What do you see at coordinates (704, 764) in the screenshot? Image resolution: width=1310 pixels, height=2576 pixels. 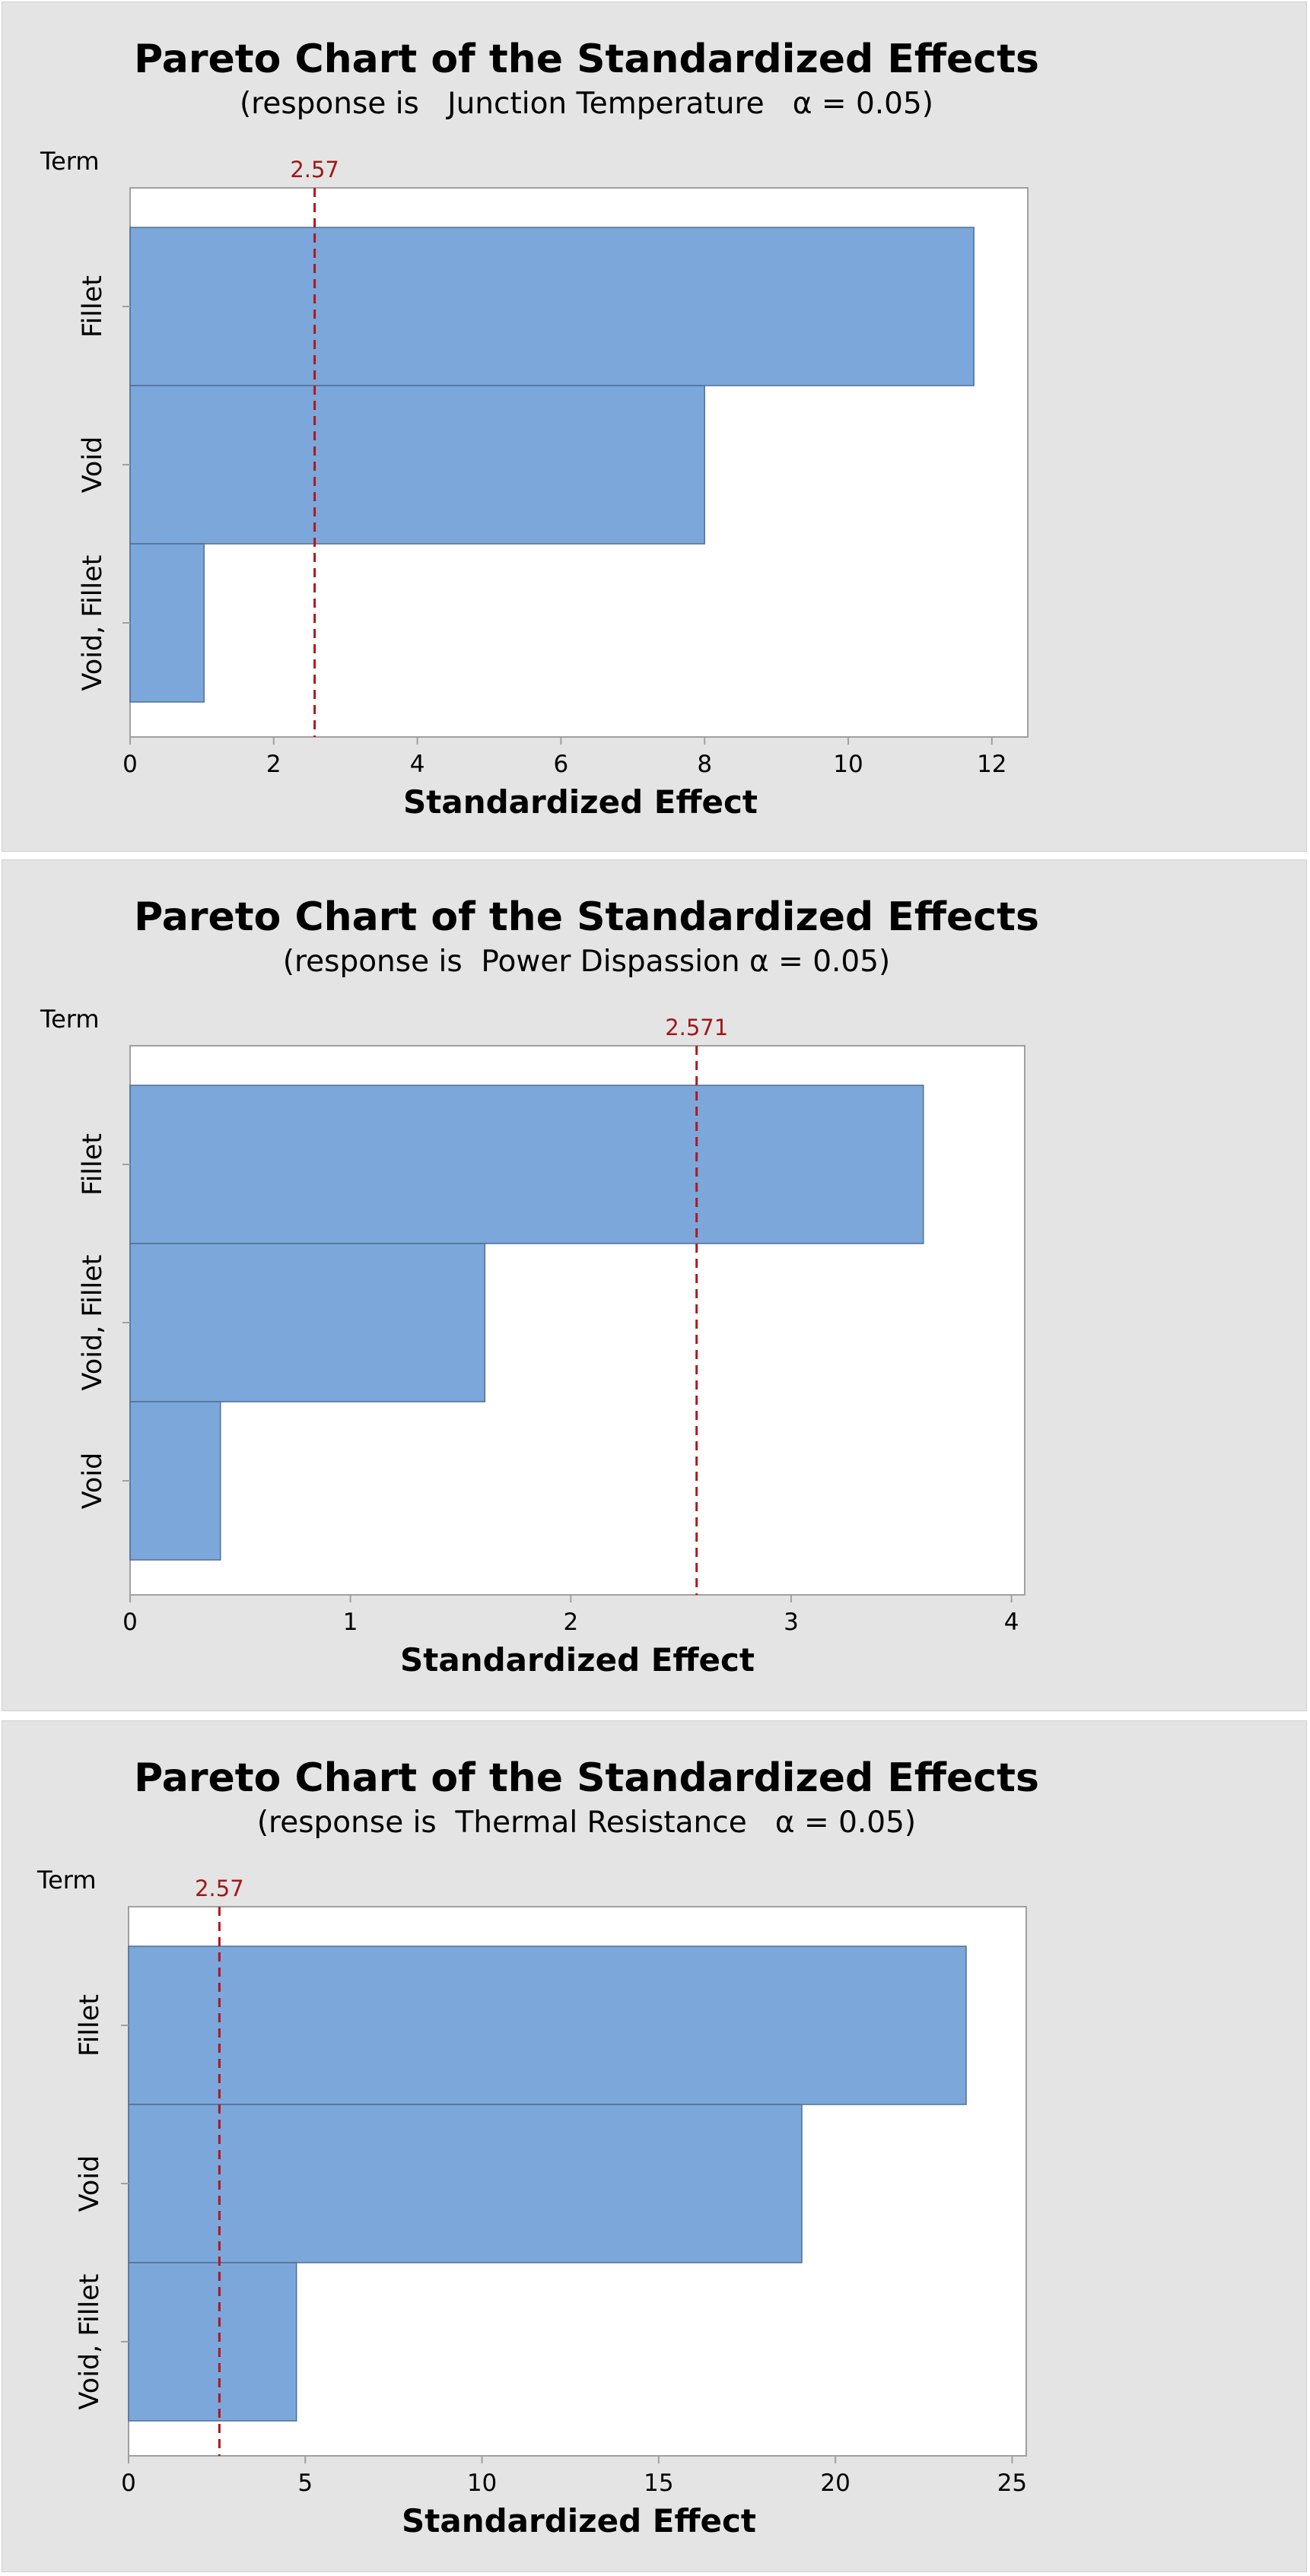 I see `x-tick-label: 8` at bounding box center [704, 764].